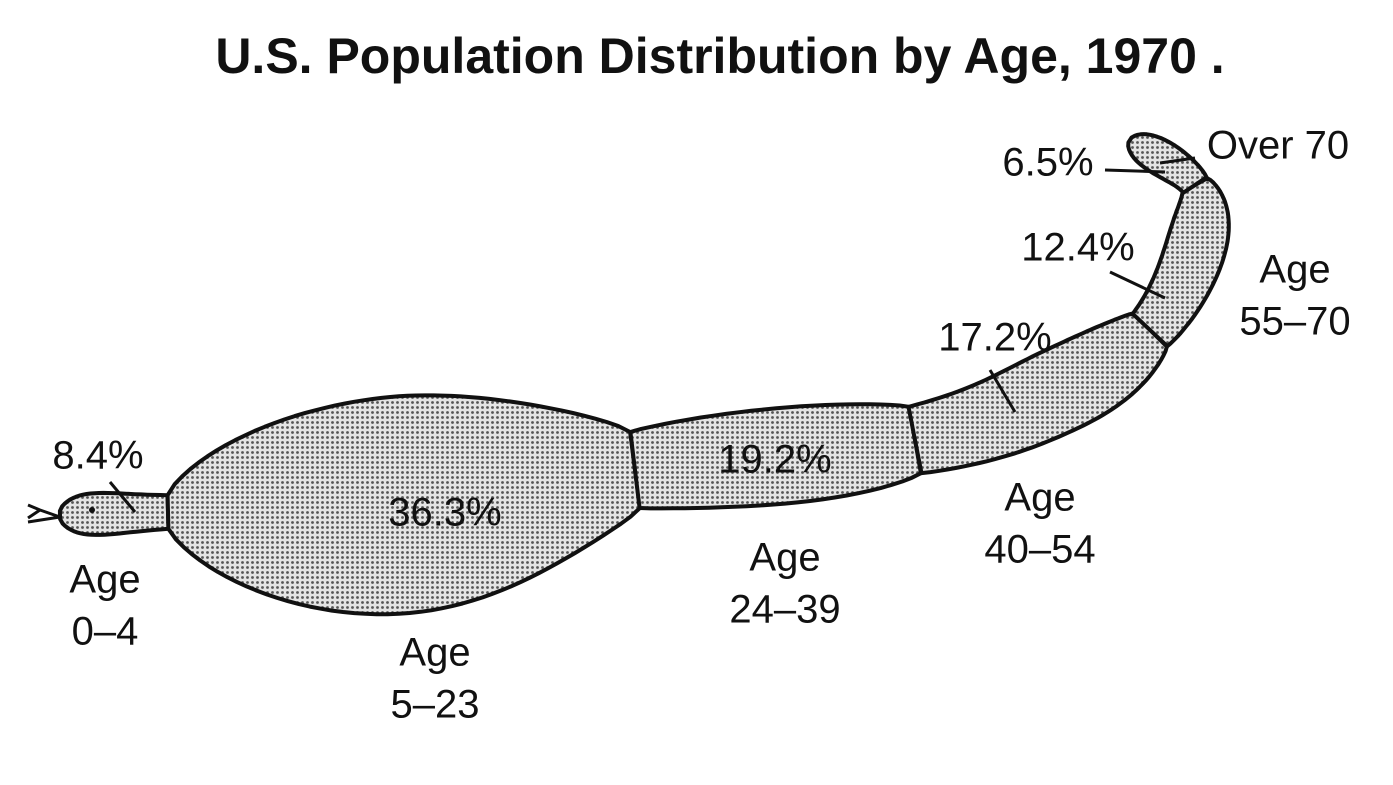 The width and height of the screenshot is (1393, 785). What do you see at coordinates (44, 513) in the screenshot?
I see `tongue` at bounding box center [44, 513].